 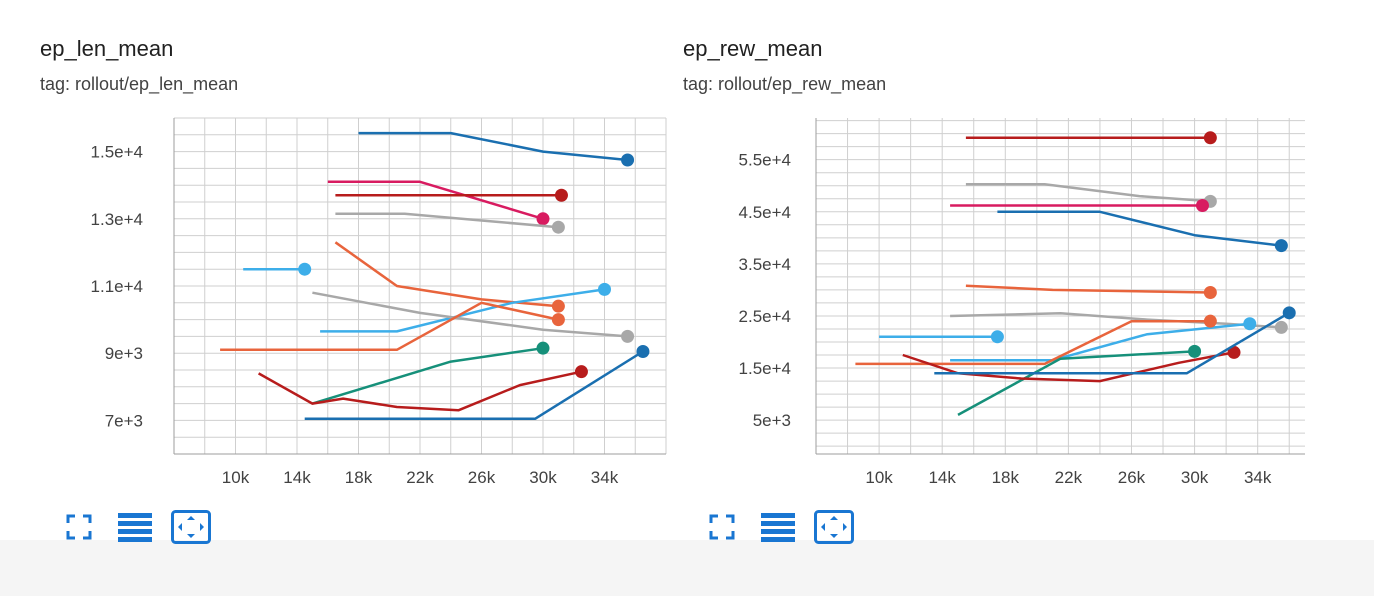 I want to click on chart-tag: tag: rollout/ep_len_mean, so click(x=139, y=84).